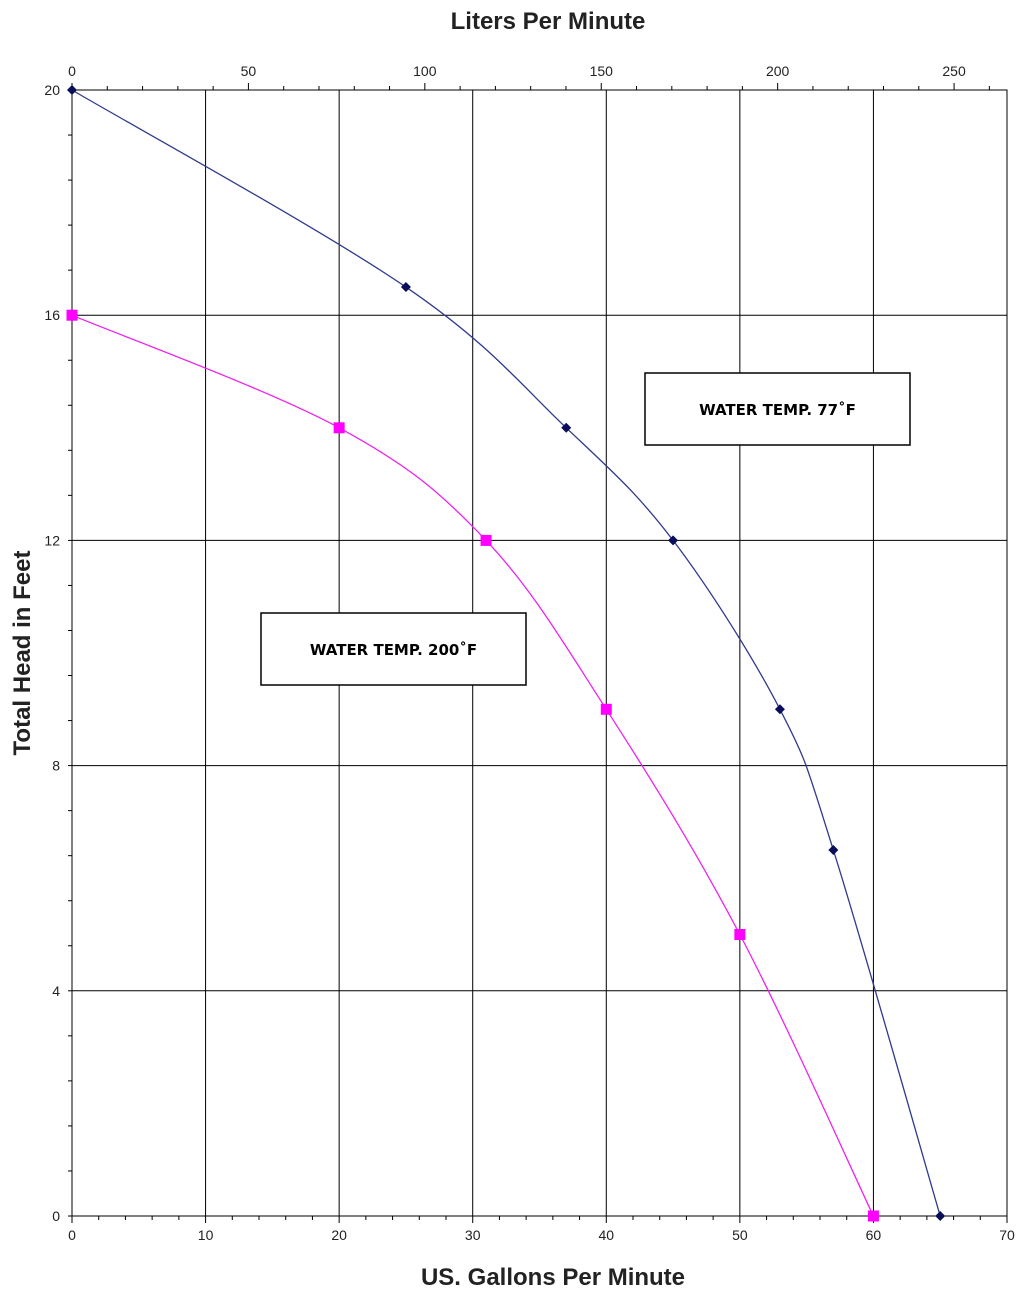 Image resolution: width=1016 pixels, height=1289 pixels. Describe the element at coordinates (52, 315) in the screenshot. I see `y-tick-label: 16` at that location.